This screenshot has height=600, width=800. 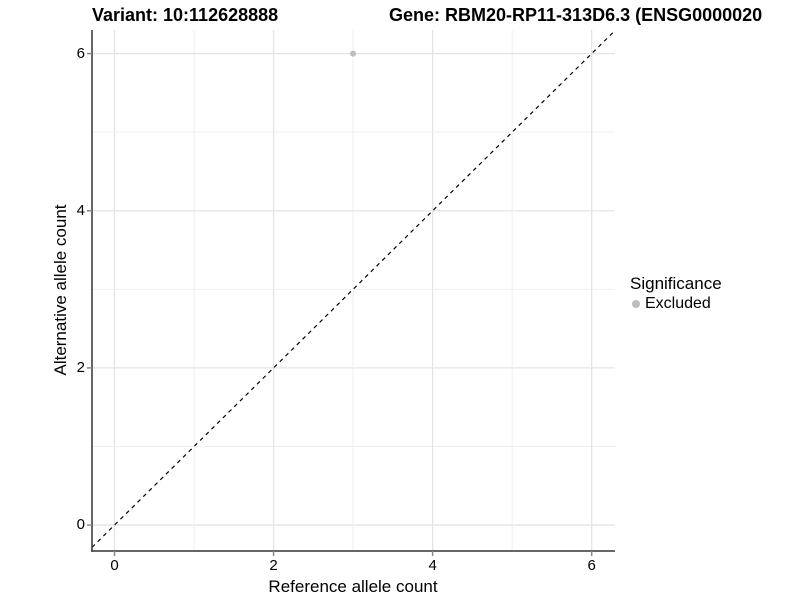 I want to click on legend-entry-excluded: Excluded, so click(x=676, y=304).